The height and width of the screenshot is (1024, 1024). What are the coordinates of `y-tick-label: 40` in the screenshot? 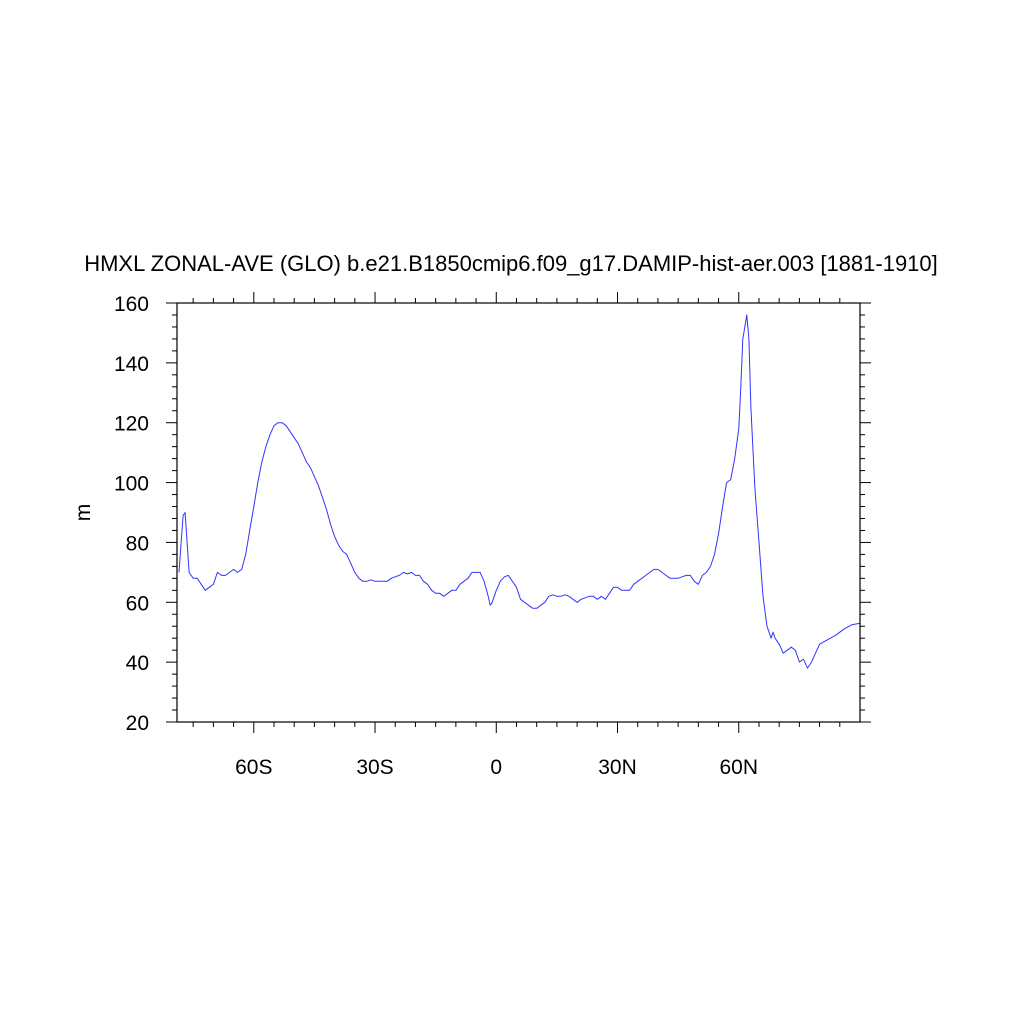 It's located at (137, 663).